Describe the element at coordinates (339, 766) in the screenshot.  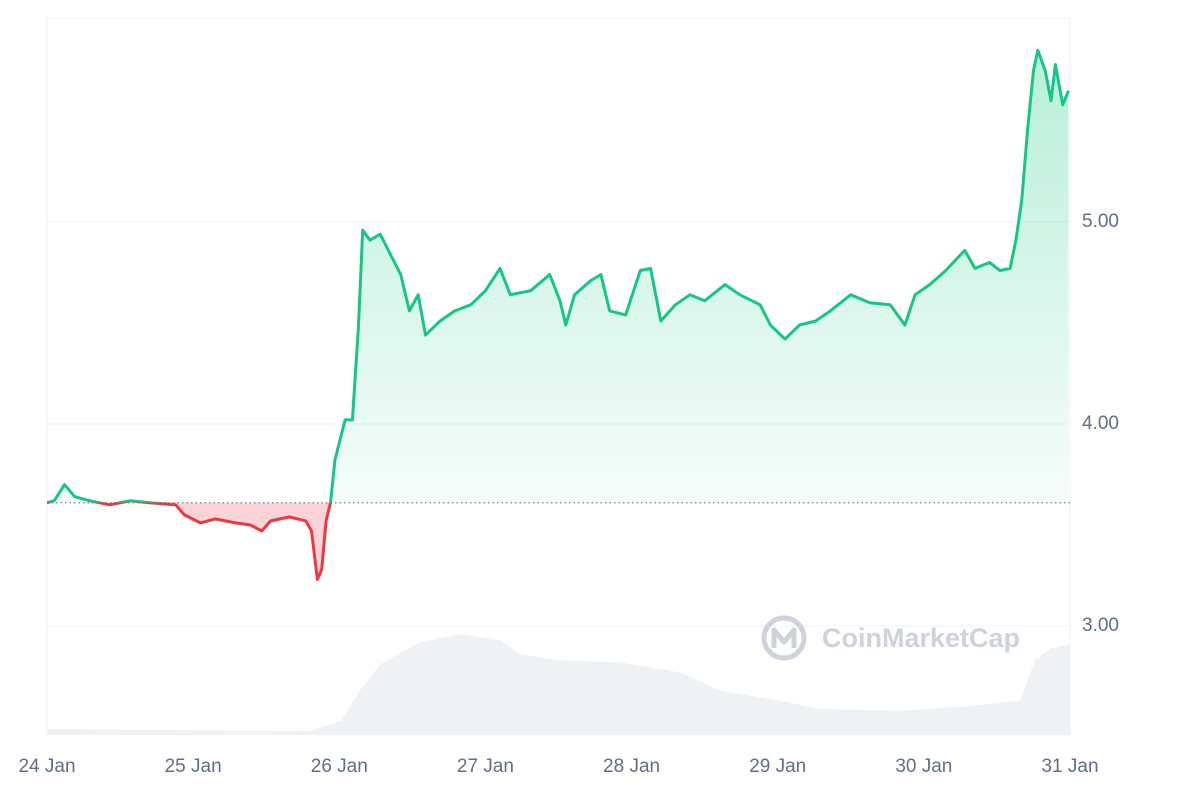
I see `x-tick-label: 26 Jan` at that location.